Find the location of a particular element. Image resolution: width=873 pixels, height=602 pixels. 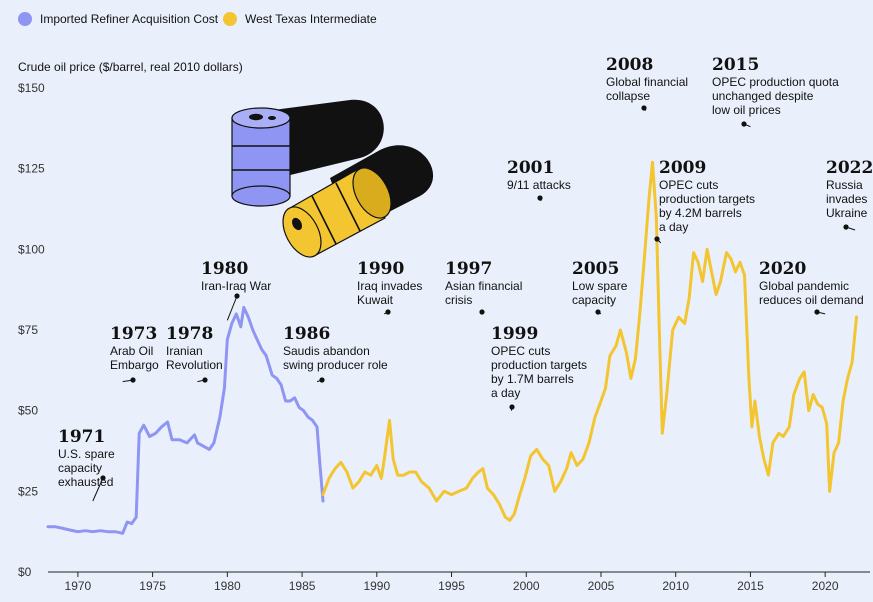

annotation-text: Arab Oil is located at coordinates (131, 351).